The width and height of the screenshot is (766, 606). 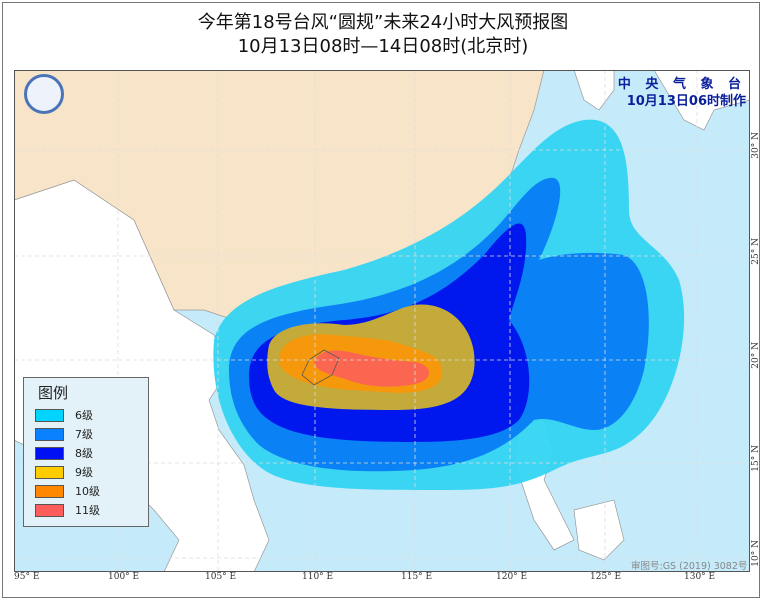 I want to click on land-korea-japan, so click(x=661, y=100).